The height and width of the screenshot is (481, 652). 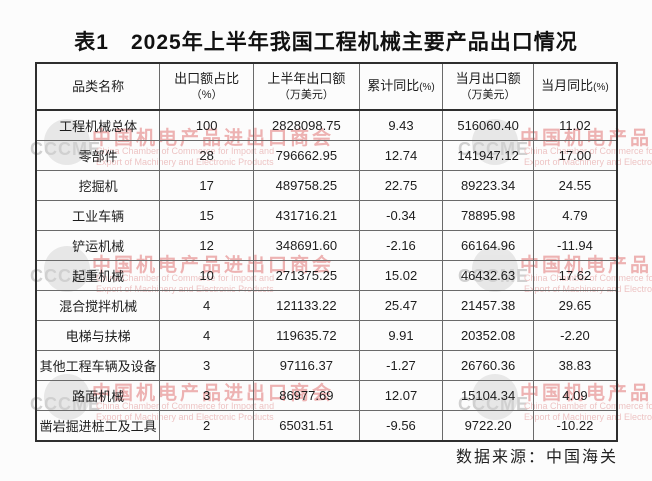 I want to click on value-cell: 78895.98, so click(x=488, y=215).